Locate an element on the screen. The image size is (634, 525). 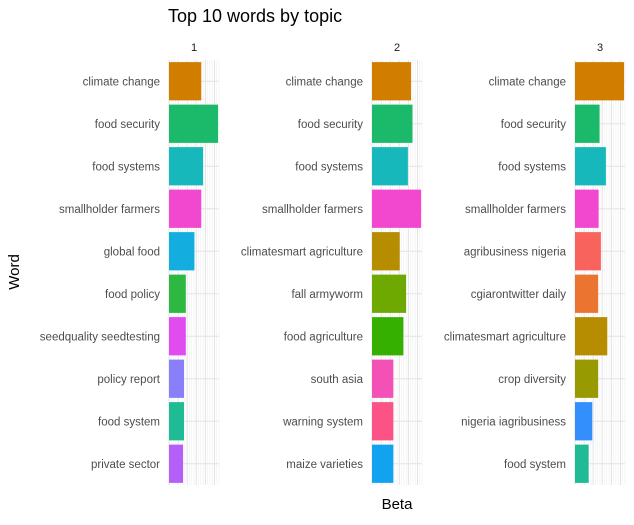
y-tick-label: warning system is located at coordinates (322, 422).